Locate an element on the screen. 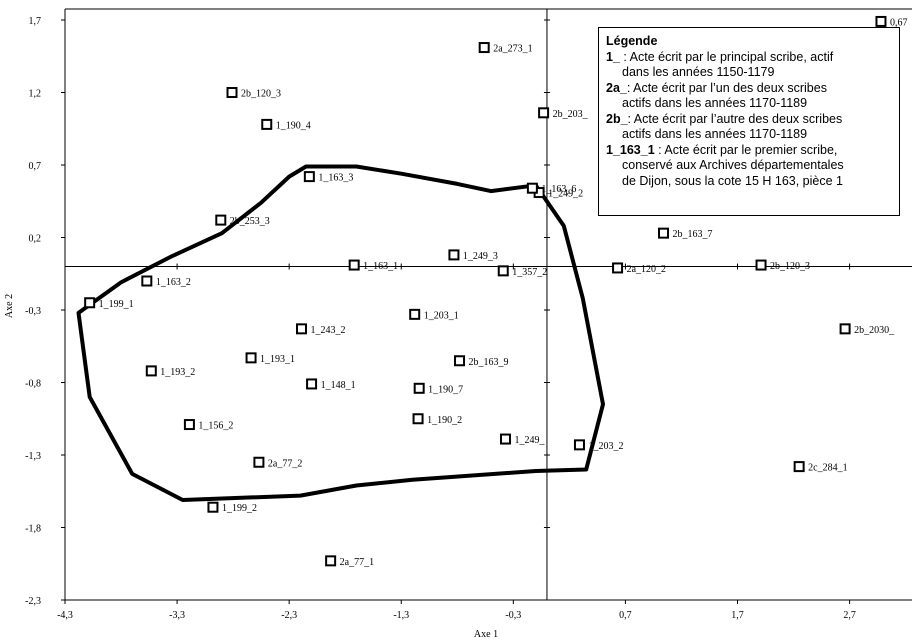 The height and width of the screenshot is (642, 912). point-label: 1_193_2 is located at coordinates (177, 372).